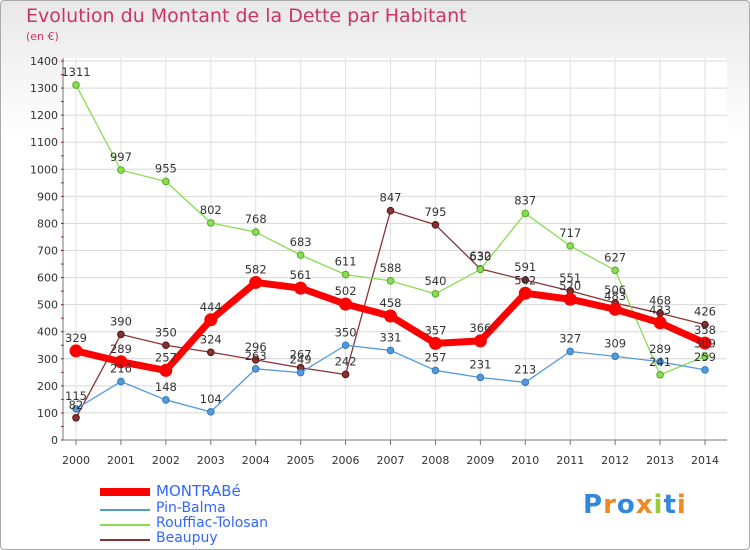 The height and width of the screenshot is (550, 750). What do you see at coordinates (76, 460) in the screenshot?
I see `x-tick-label: 2000` at bounding box center [76, 460].